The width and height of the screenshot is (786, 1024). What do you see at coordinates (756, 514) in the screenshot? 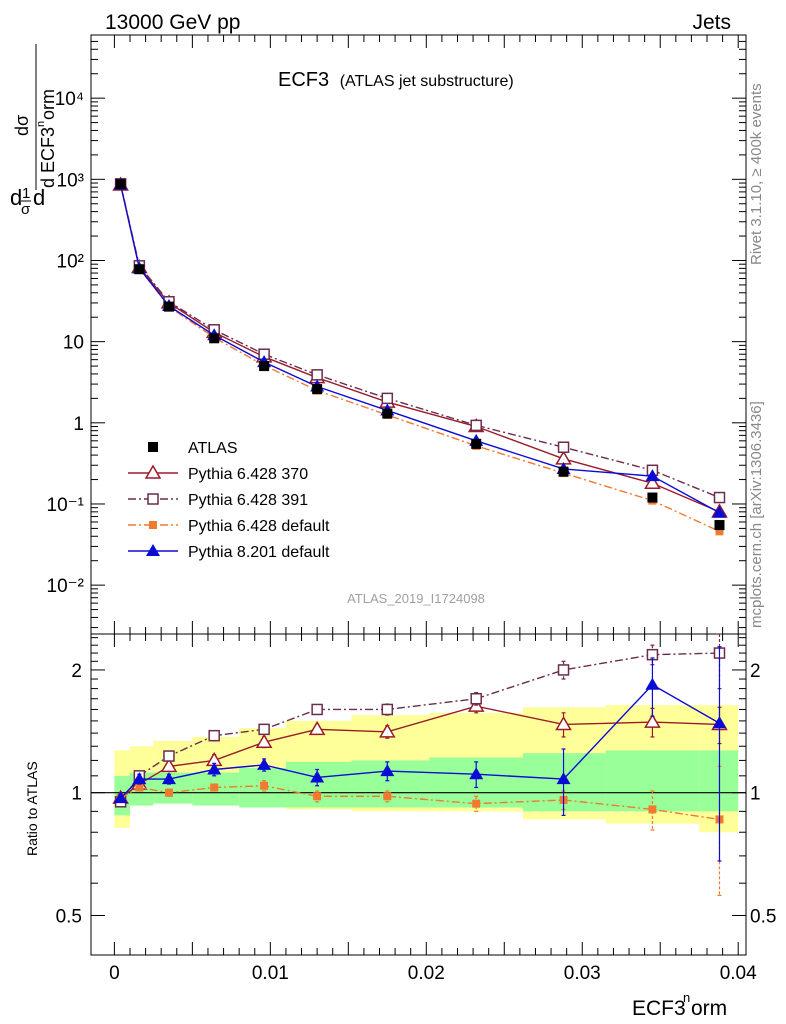
I see `mcplots-label: mcplots.cern.ch [arXiv:1306.3436]` at bounding box center [756, 514].